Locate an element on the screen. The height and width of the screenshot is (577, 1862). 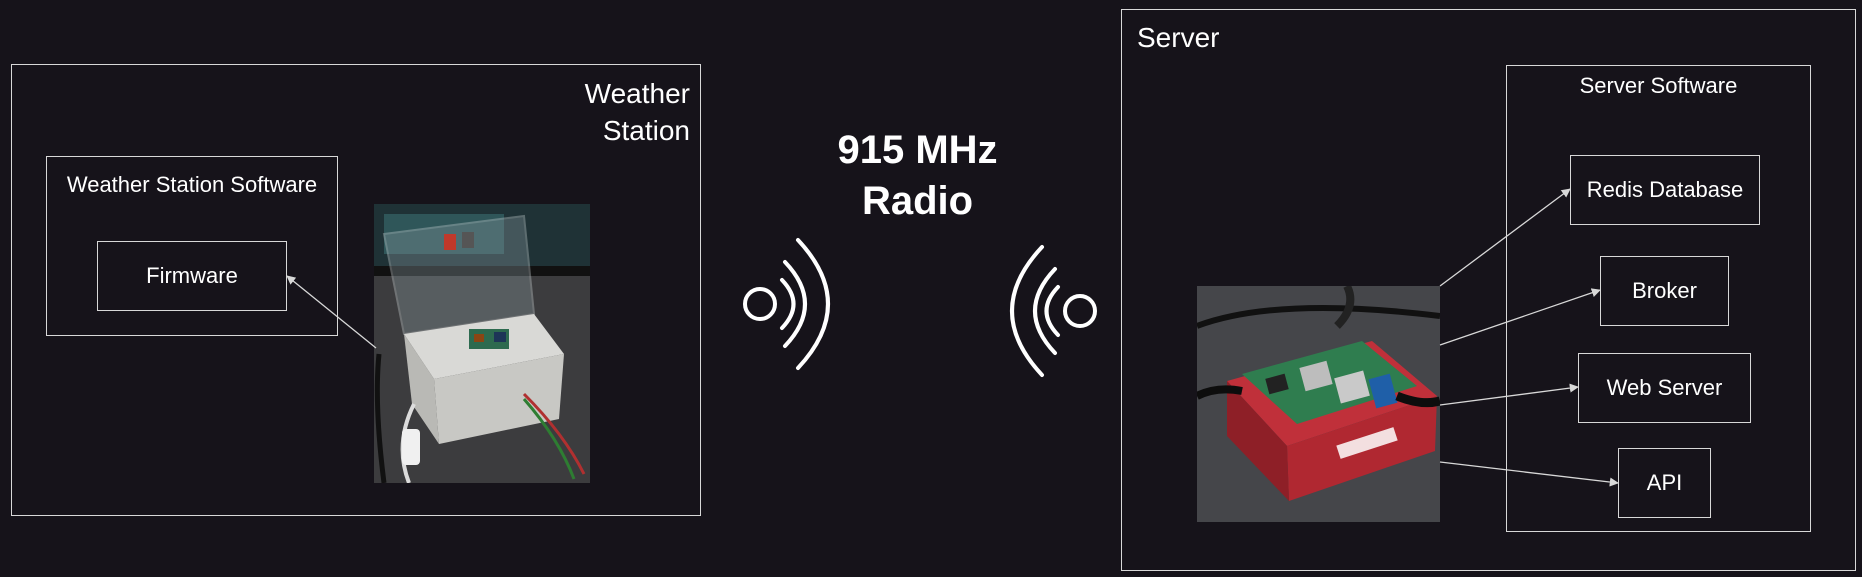
server-software-label: Server Software is located at coordinates (1658, 85).